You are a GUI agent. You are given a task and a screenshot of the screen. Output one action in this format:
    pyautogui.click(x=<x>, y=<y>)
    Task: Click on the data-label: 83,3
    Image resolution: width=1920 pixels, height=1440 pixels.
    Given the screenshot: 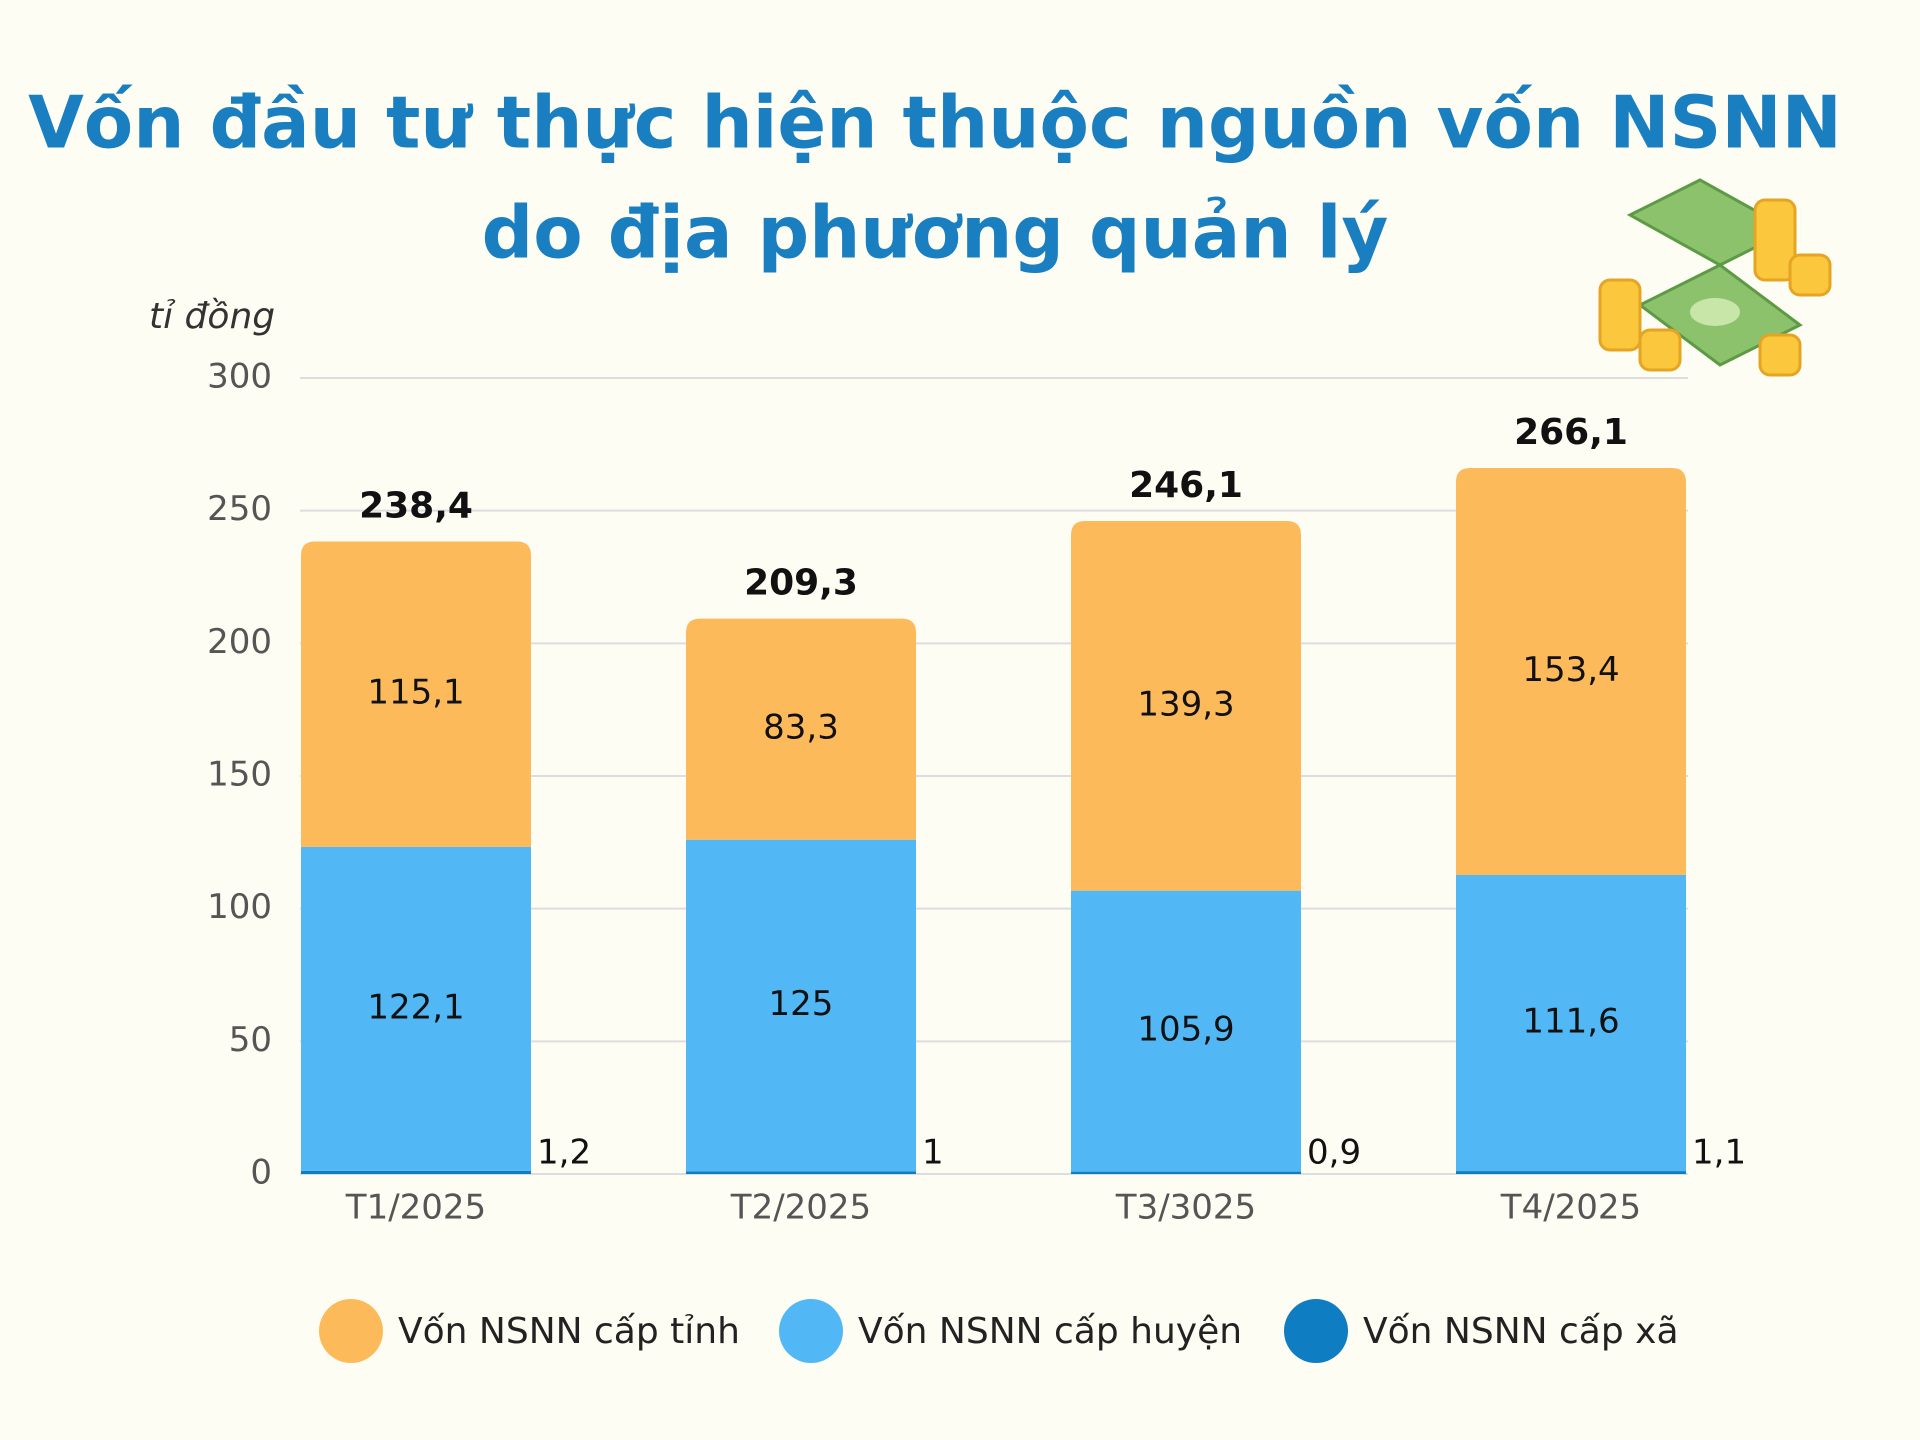 What is the action you would take?
    pyautogui.click(x=801, y=728)
    